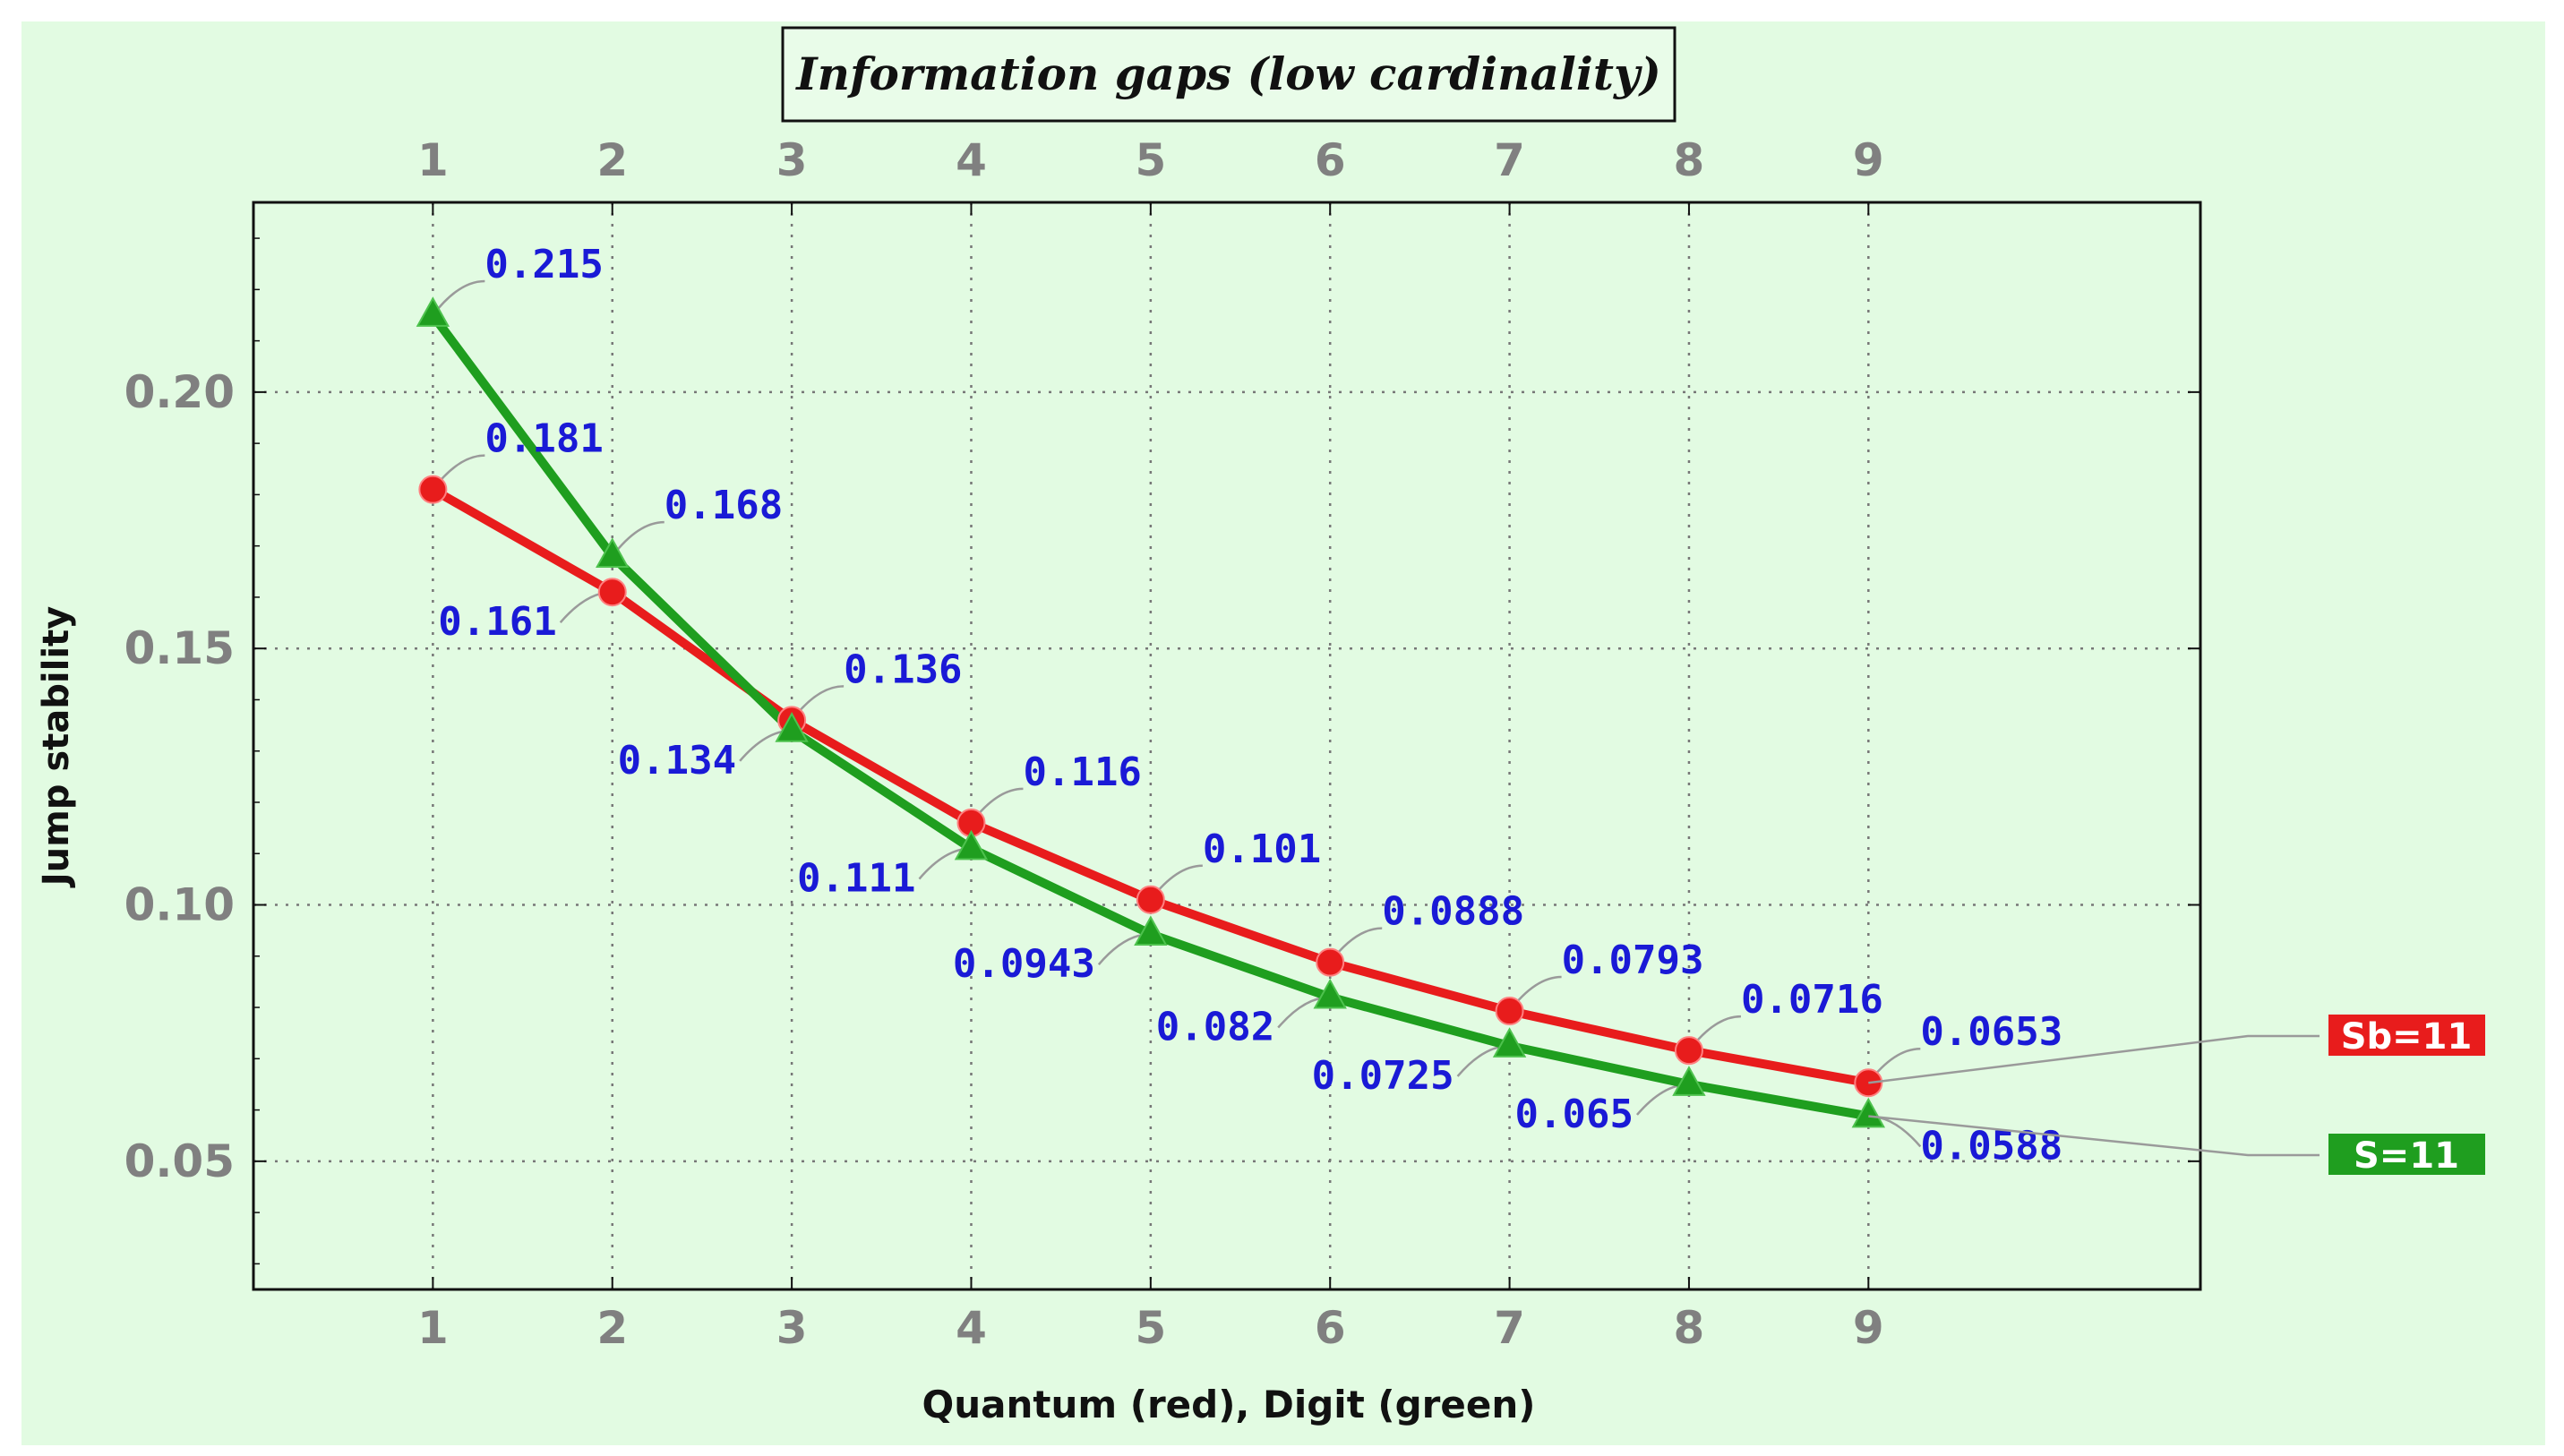 Image resolution: width=2564 pixels, height=1456 pixels. What do you see at coordinates (724, 505) in the screenshot?
I see `digit-data-label: 0.168` at bounding box center [724, 505].